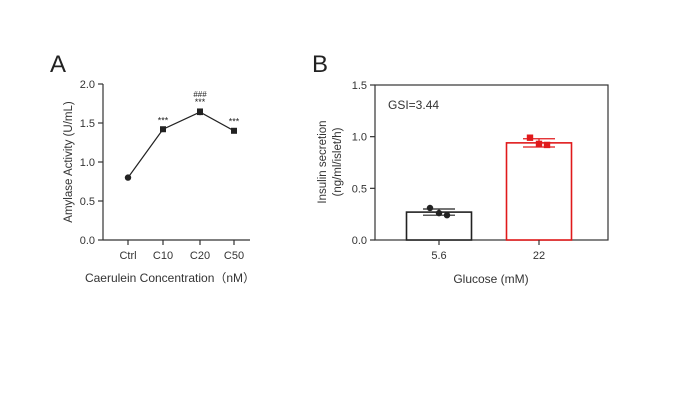 The height and width of the screenshot is (409, 700). I want to click on panel-b-plot-frame, so click(491, 162).